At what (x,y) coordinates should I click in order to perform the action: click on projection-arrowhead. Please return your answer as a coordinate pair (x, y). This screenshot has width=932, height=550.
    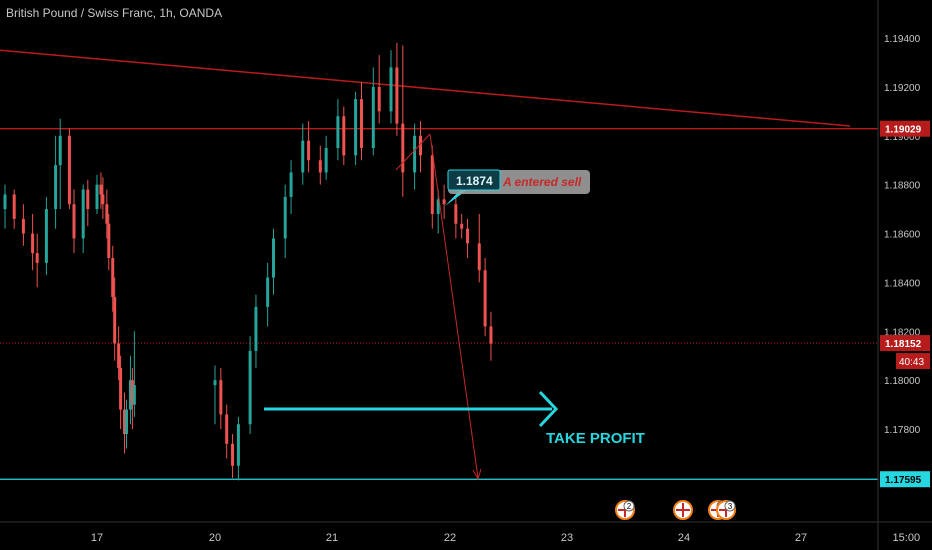
    Looking at the image, I should click on (477, 474).